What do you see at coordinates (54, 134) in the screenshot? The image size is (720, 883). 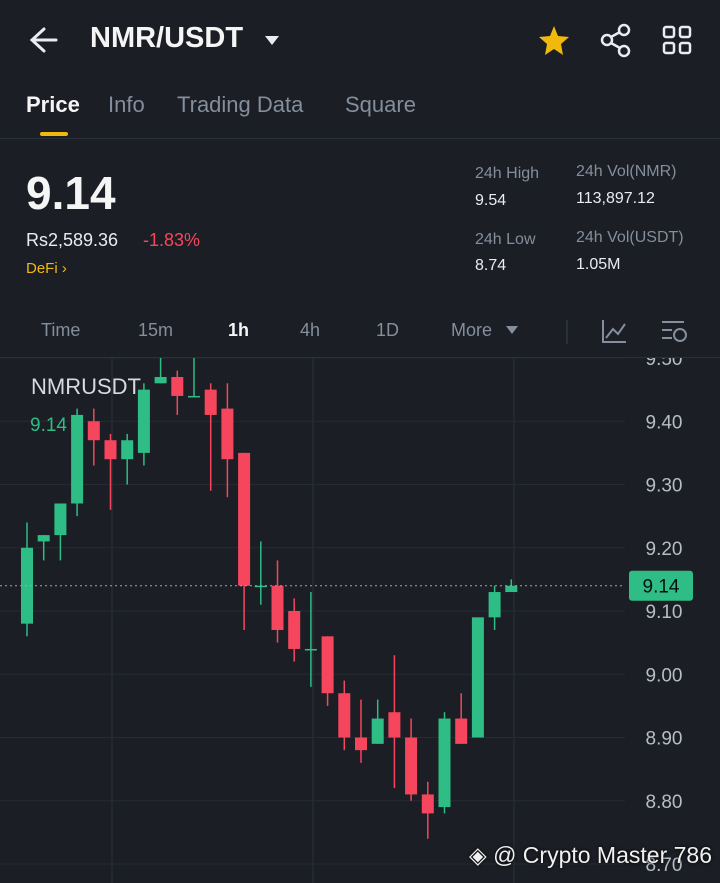 I see `tab-underline` at bounding box center [54, 134].